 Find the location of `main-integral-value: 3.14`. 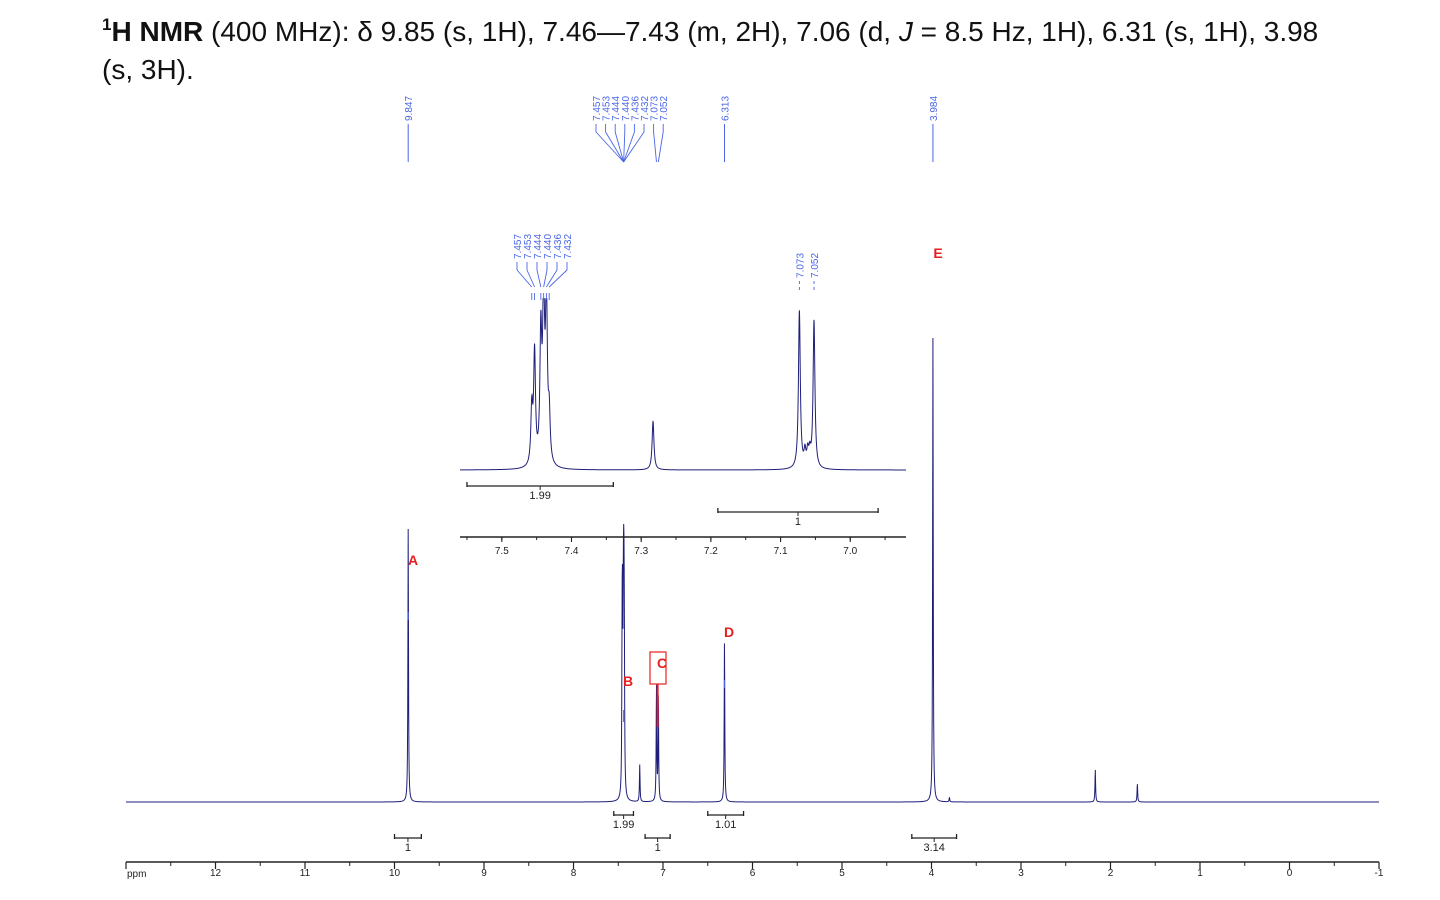

main-integral-value: 3.14 is located at coordinates (933, 848).